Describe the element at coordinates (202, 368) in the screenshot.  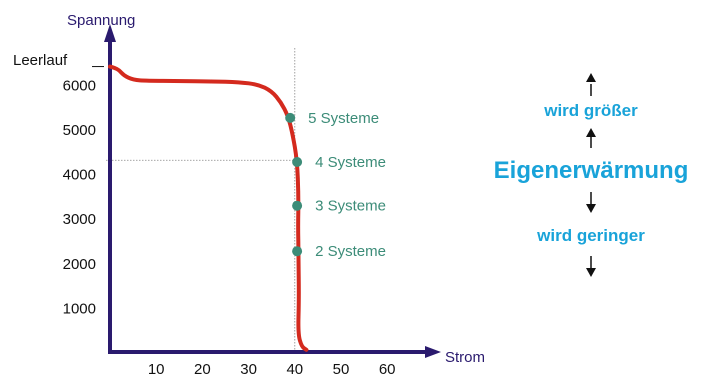
I see `x-tick-label: 20` at that location.